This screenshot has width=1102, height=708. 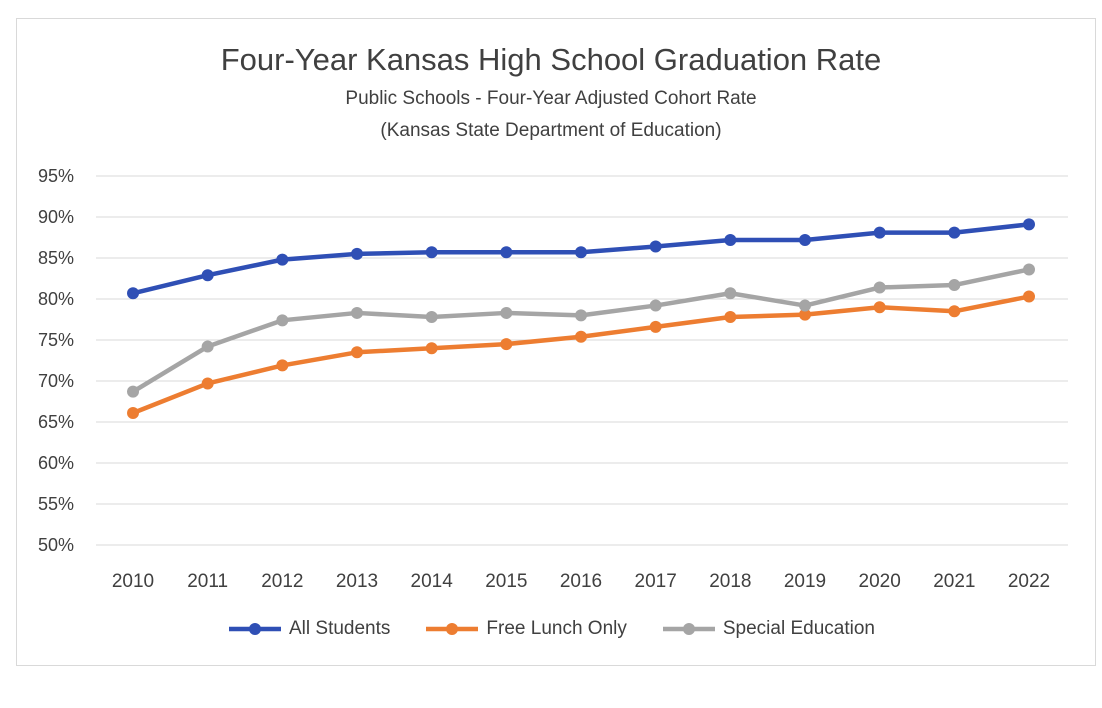 I want to click on x-tick-label: 2010, so click(x=133, y=581).